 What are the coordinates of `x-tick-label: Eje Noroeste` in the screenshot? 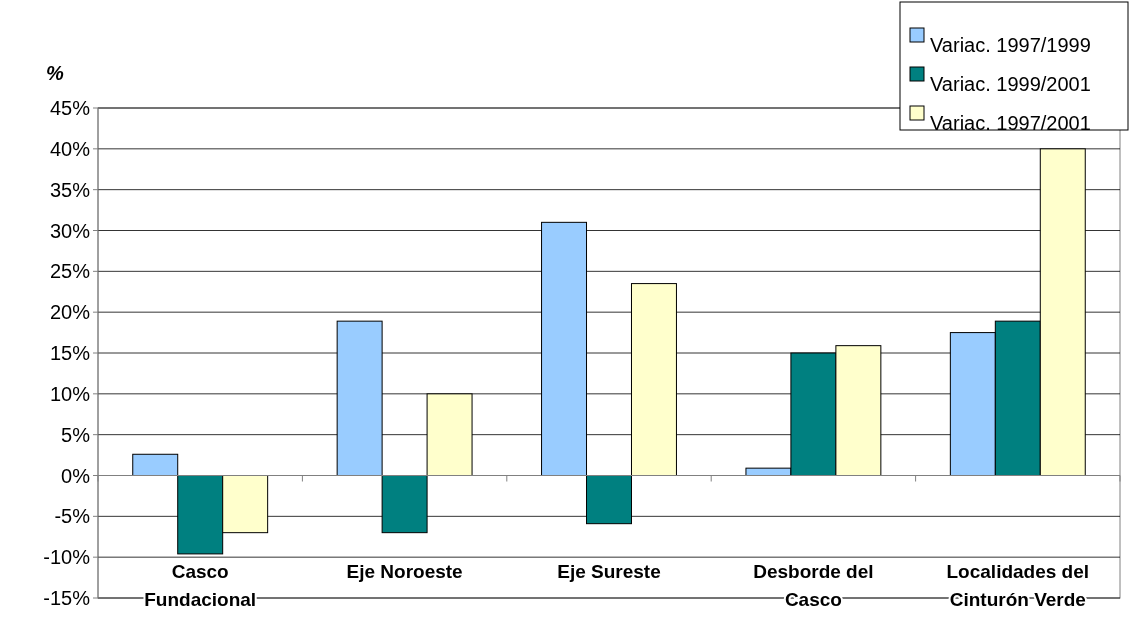 It's located at (404, 571).